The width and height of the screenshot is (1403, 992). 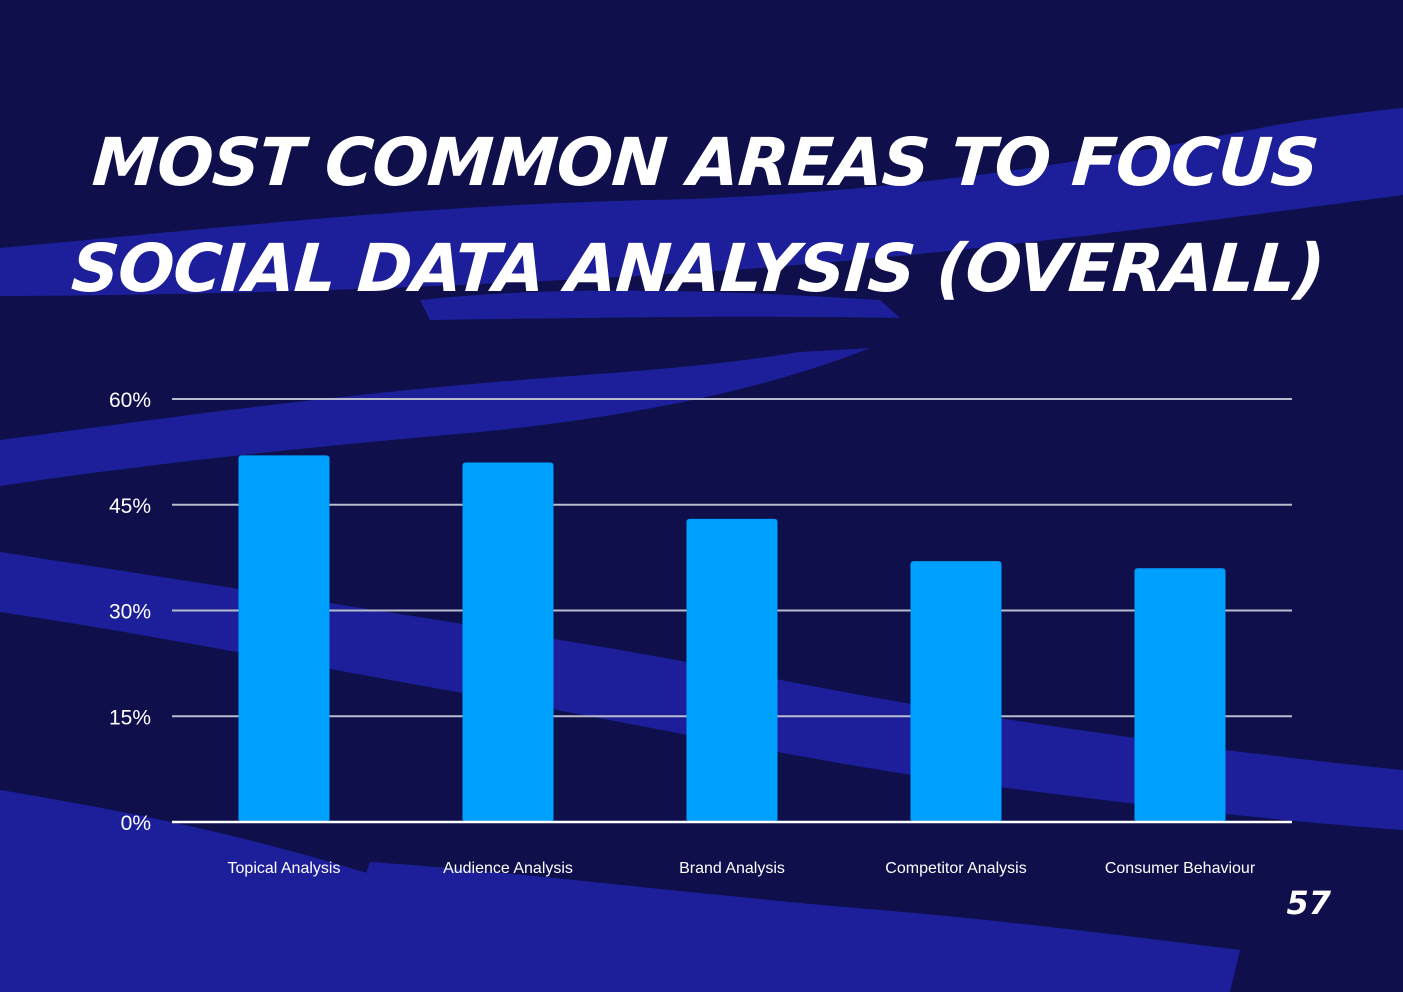 I want to click on y-tick-label: 30%, so click(x=130, y=612).